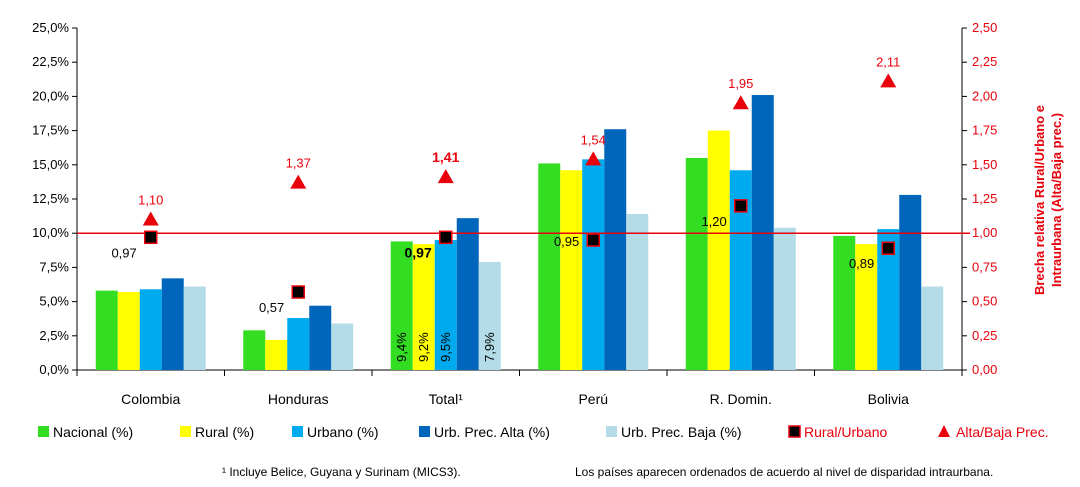 This screenshot has width=1080, height=487. Describe the element at coordinates (1056, 200) in the screenshot. I see `y2-axis-title-line: Intraurbana (Alta/Baja prec.)` at that location.